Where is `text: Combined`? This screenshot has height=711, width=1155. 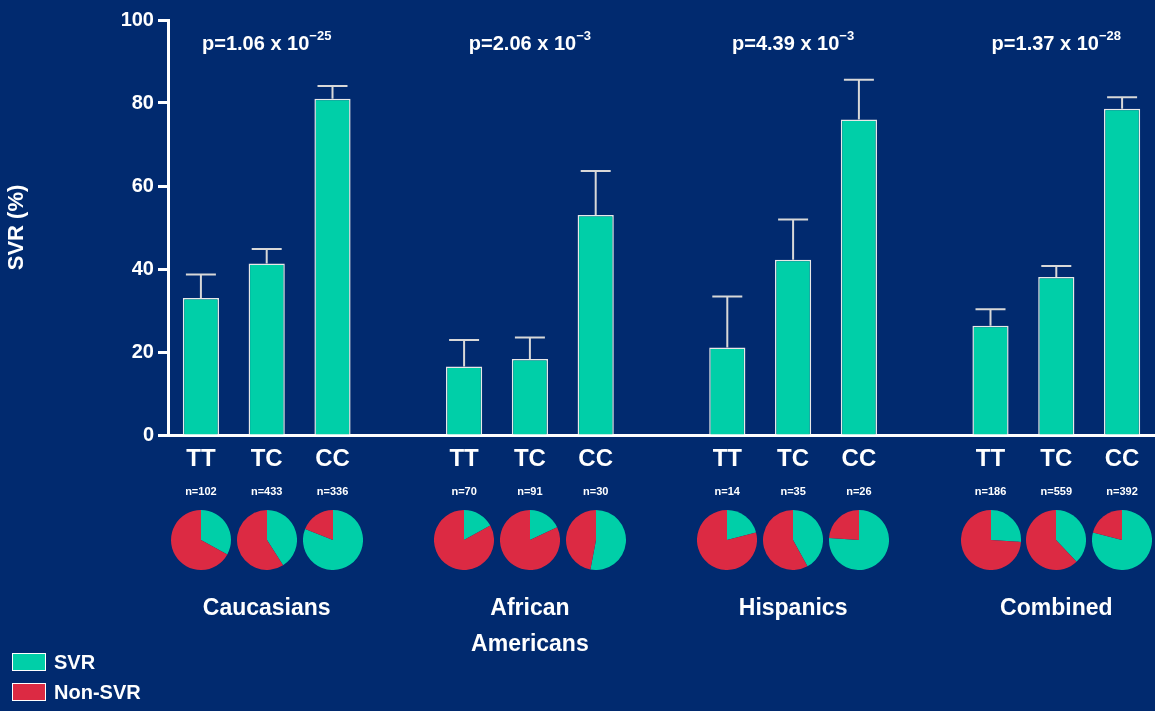 text: Combined is located at coordinates (1056, 607).